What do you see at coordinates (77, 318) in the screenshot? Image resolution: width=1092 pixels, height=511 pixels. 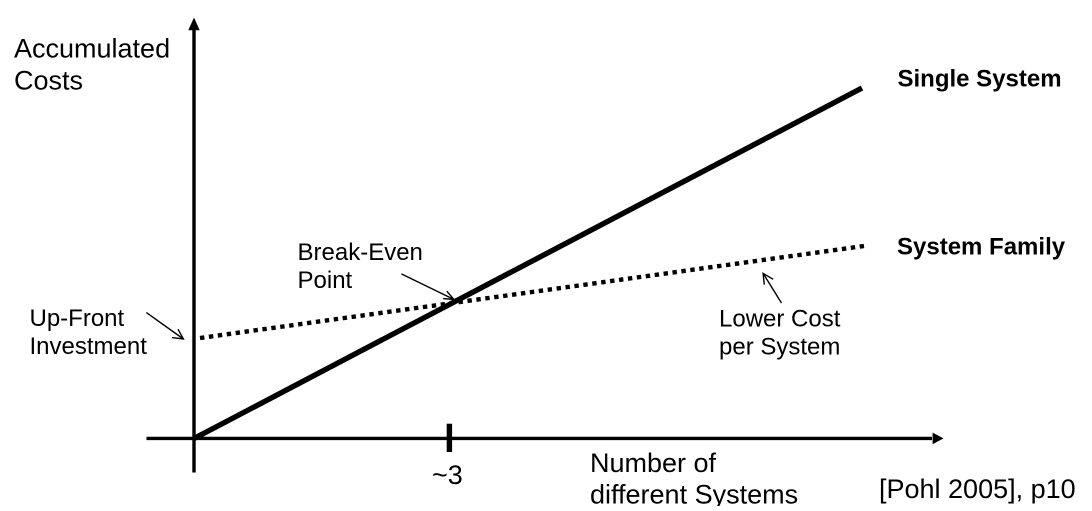 I see `svg-text: Up-Front` at bounding box center [77, 318].